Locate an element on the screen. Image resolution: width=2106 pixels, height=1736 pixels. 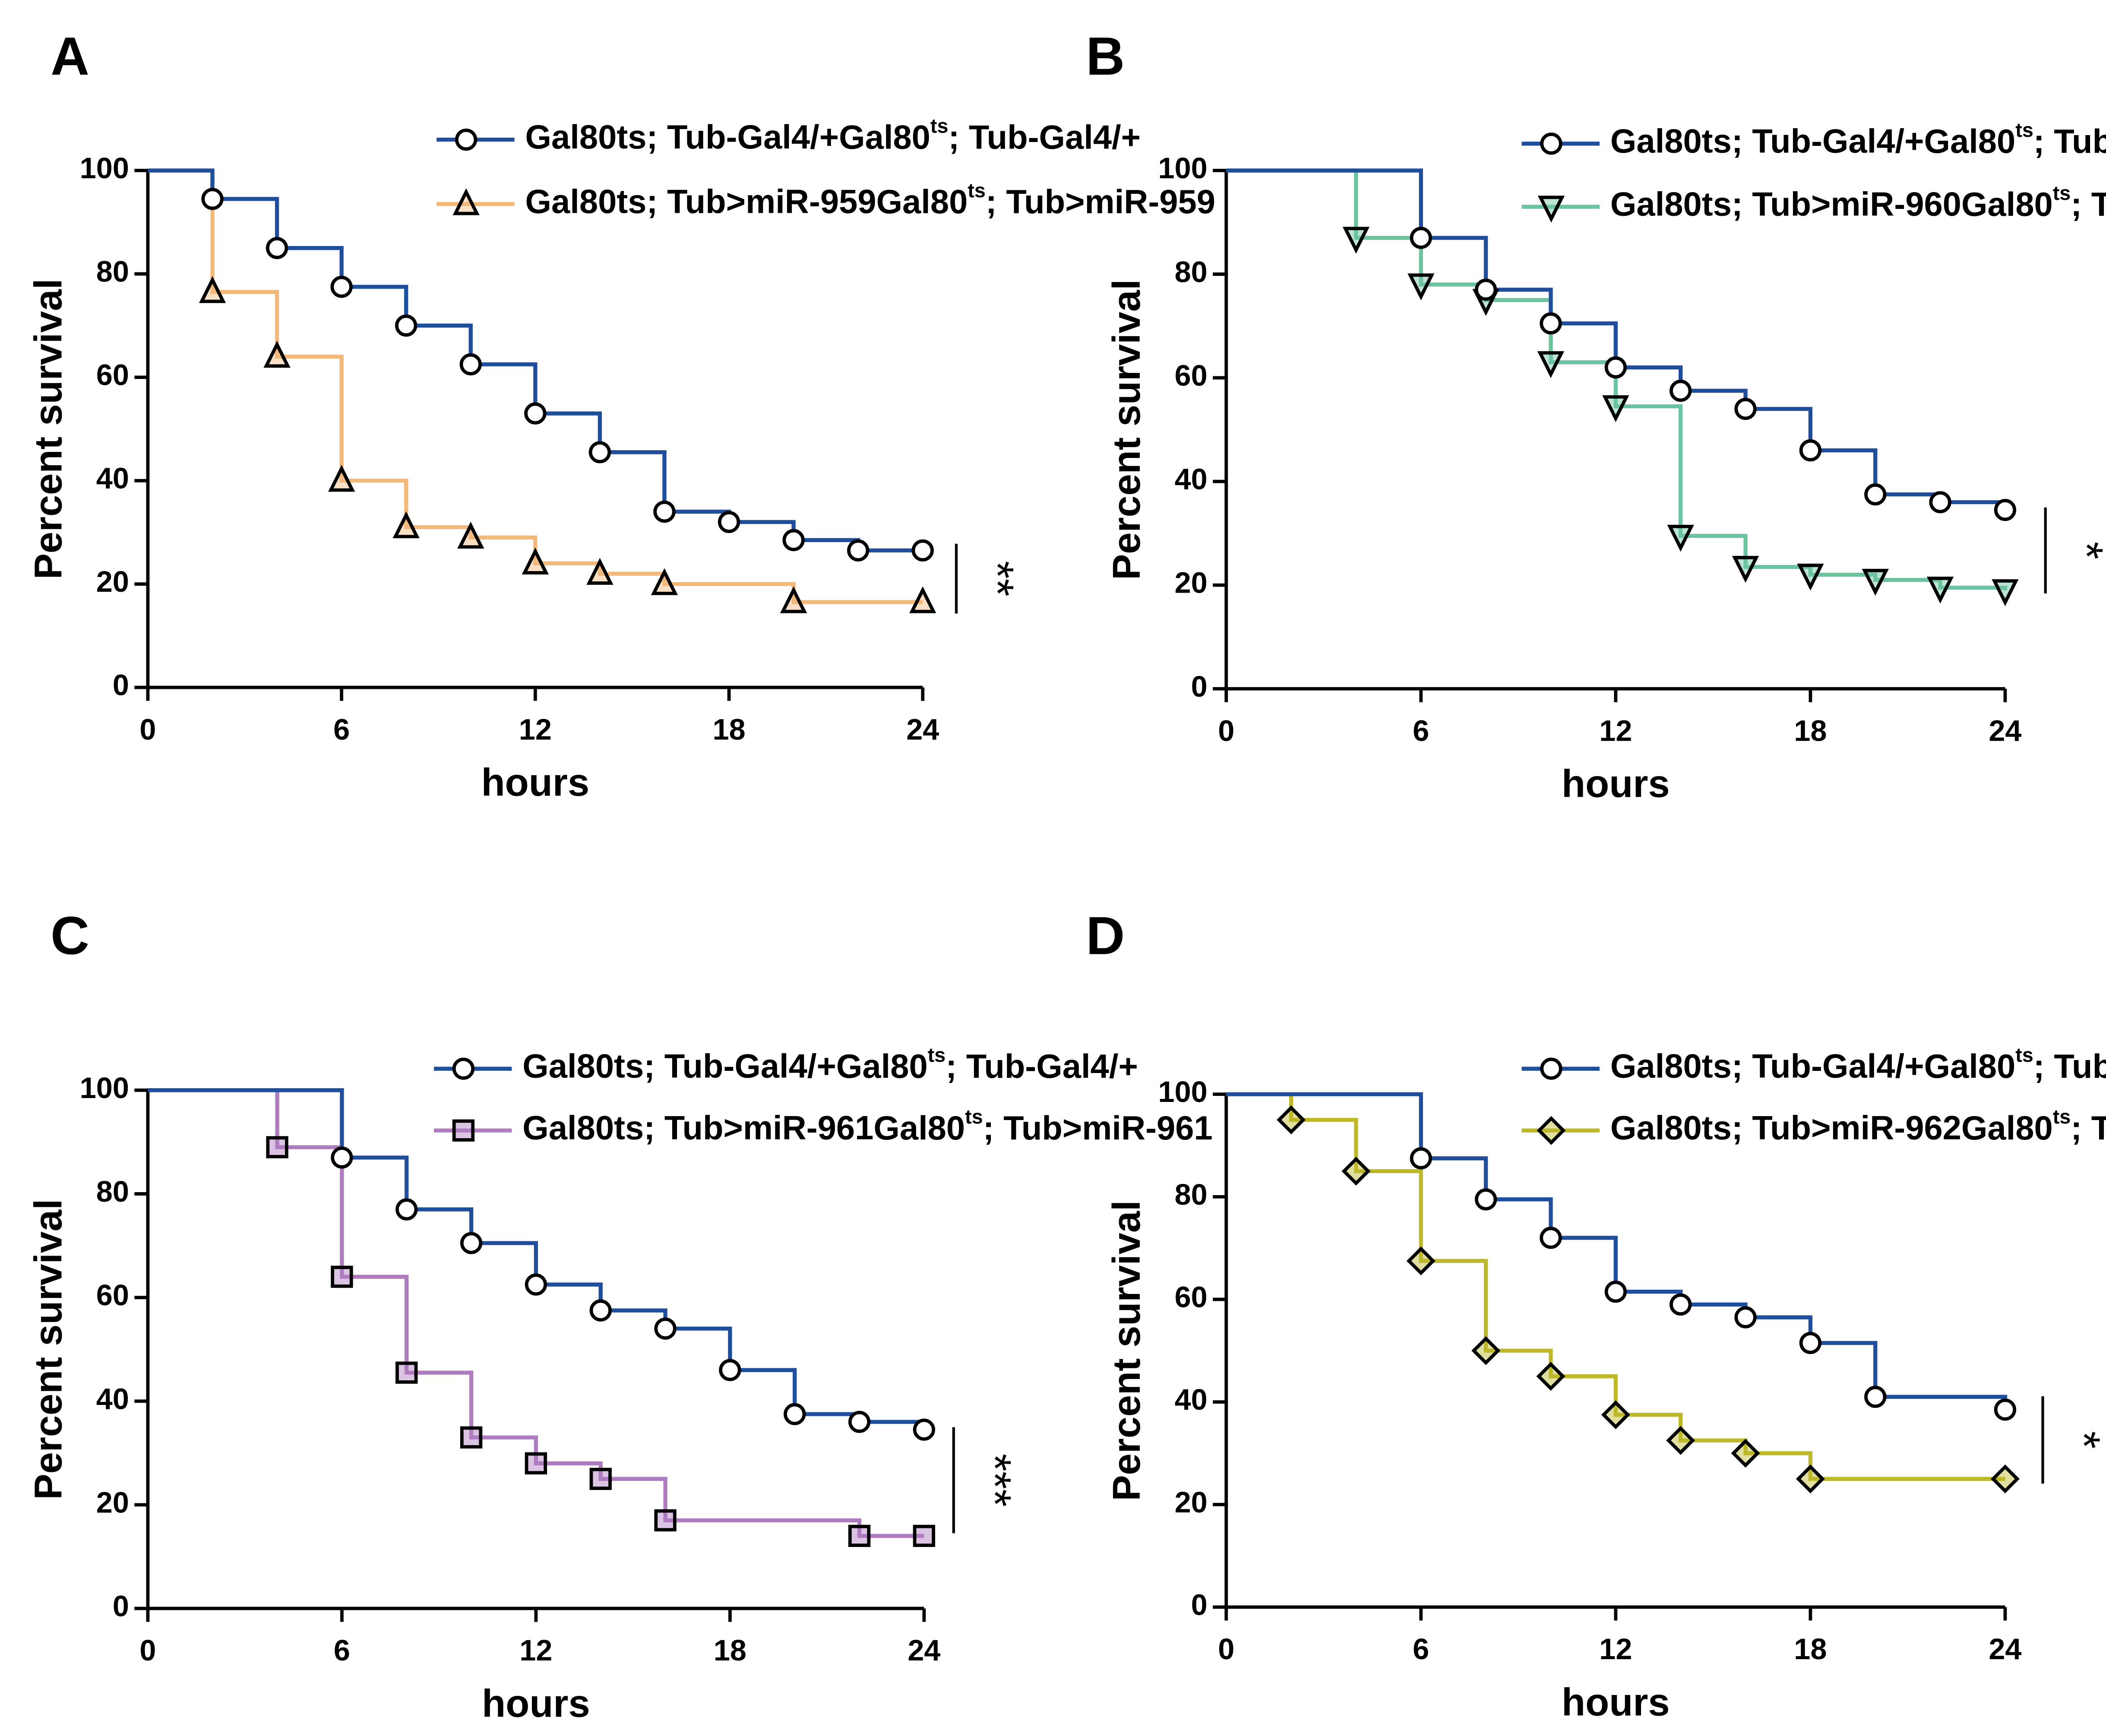
significance: ** is located at coordinates (998, 579).